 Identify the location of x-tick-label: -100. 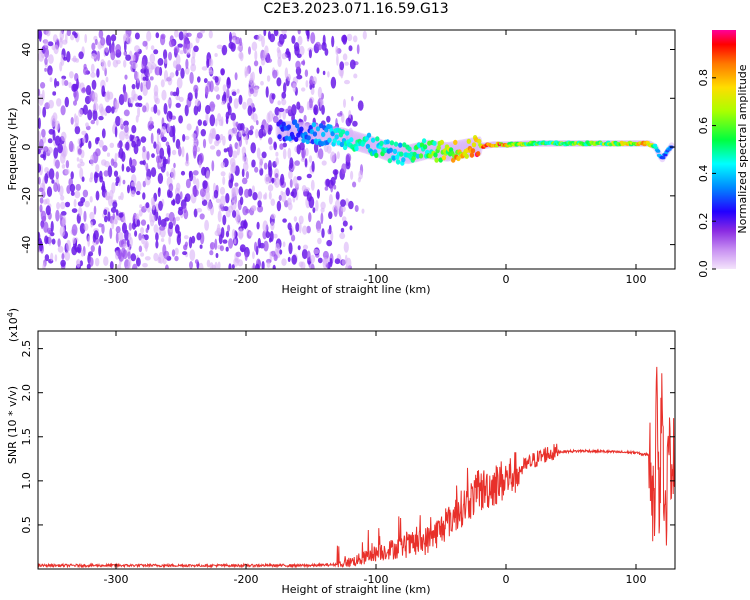
(376, 279).